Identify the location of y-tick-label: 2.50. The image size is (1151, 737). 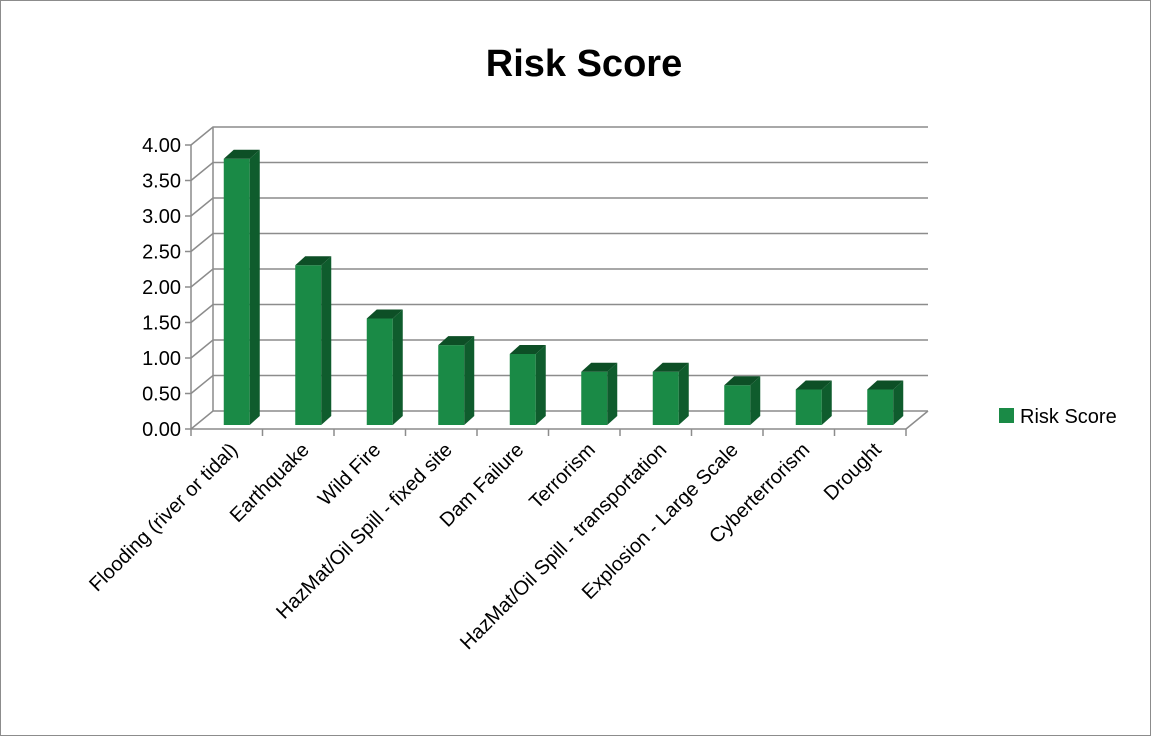
(161, 253).